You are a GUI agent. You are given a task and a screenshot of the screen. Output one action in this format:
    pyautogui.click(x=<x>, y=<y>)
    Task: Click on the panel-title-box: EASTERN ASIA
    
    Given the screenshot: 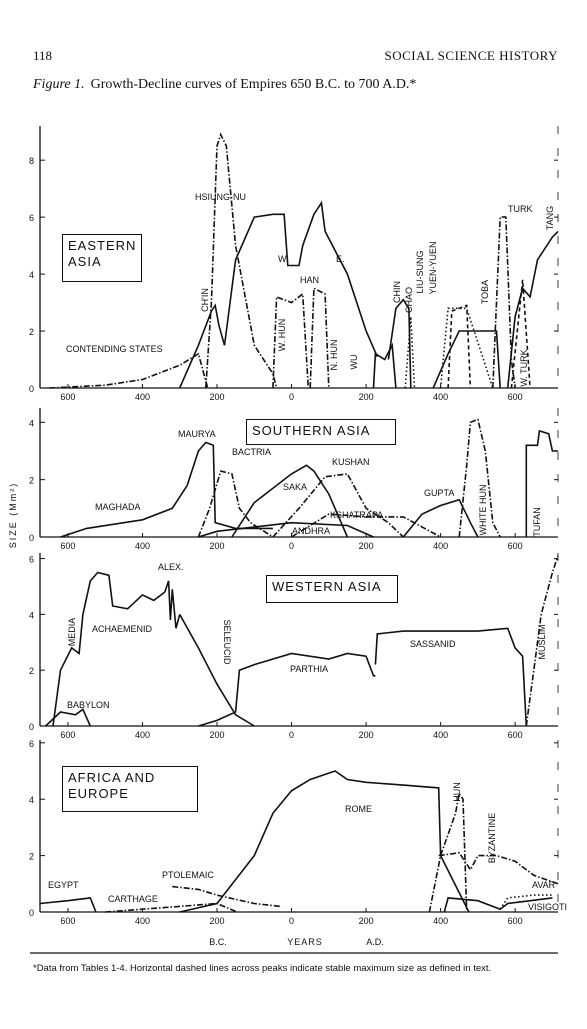 What is the action you would take?
    pyautogui.click(x=102, y=258)
    